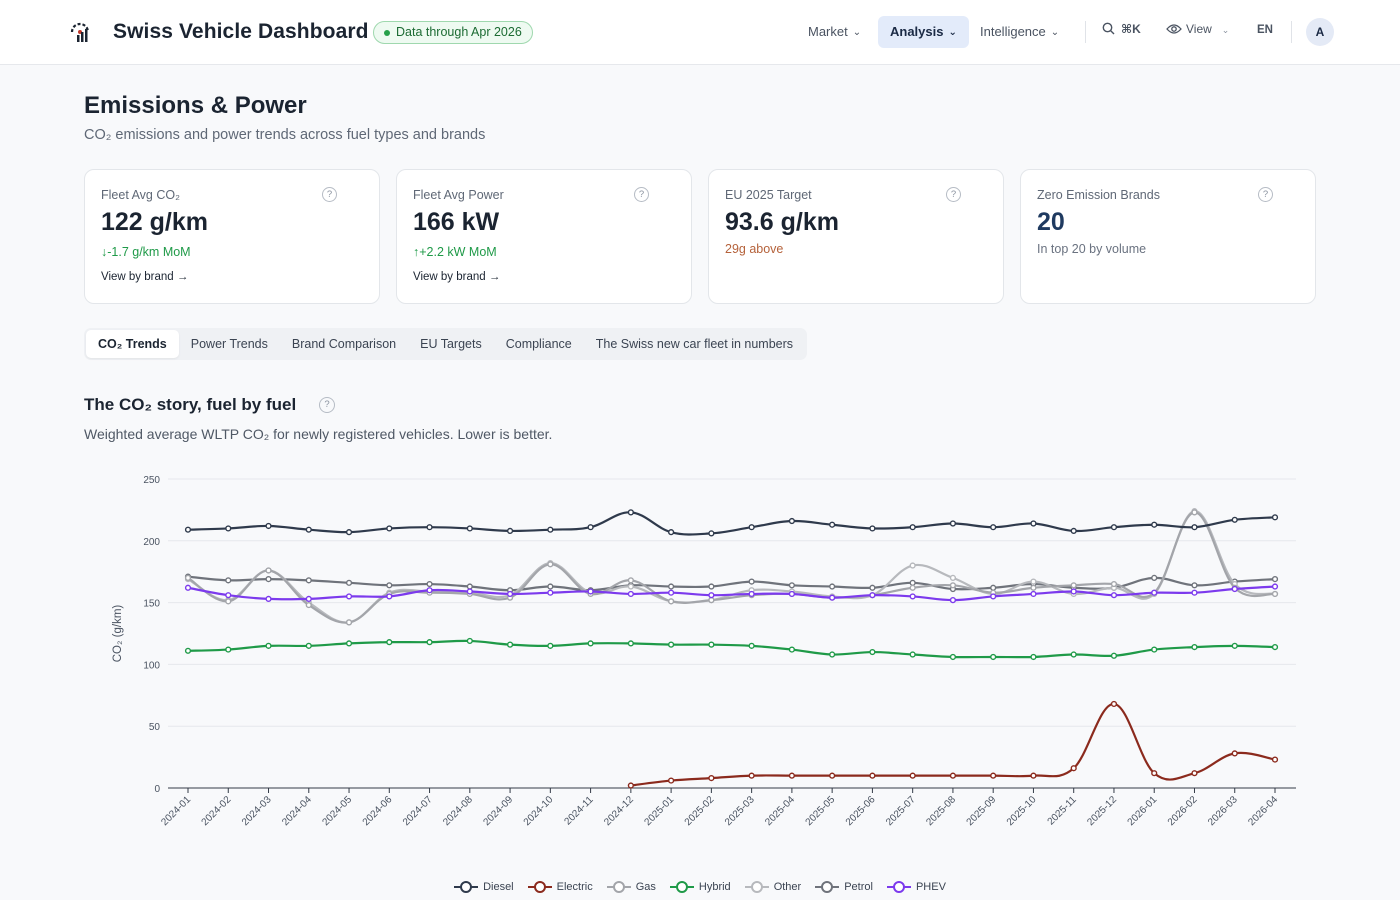 This screenshot has width=1400, height=900. Describe the element at coordinates (731, 523) in the screenshot. I see `series-line-diesel` at that location.